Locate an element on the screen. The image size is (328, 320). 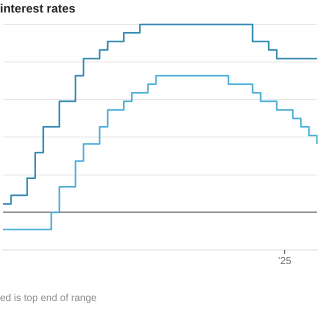
text: ’25 is located at coordinates (285, 261).